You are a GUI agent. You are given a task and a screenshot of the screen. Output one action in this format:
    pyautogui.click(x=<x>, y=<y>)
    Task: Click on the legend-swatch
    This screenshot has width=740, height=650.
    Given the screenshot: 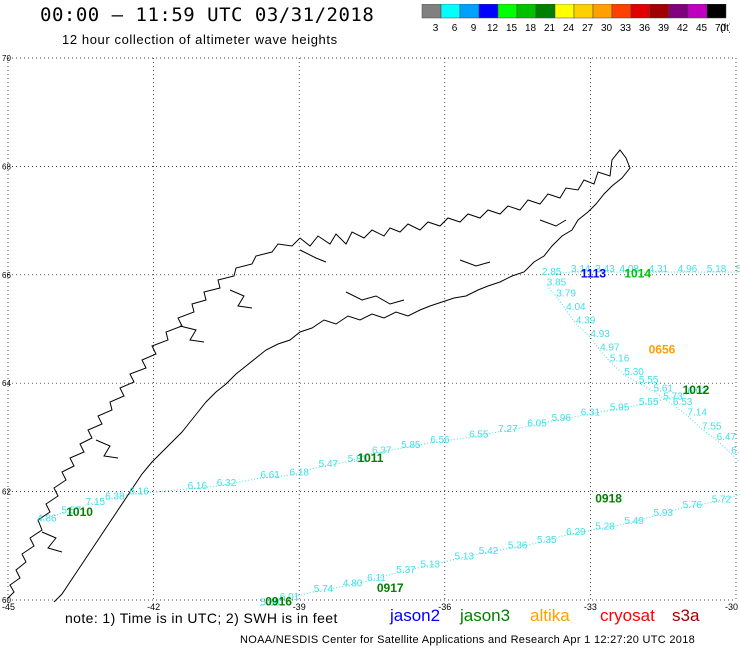 What is the action you would take?
    pyautogui.click(x=716, y=11)
    